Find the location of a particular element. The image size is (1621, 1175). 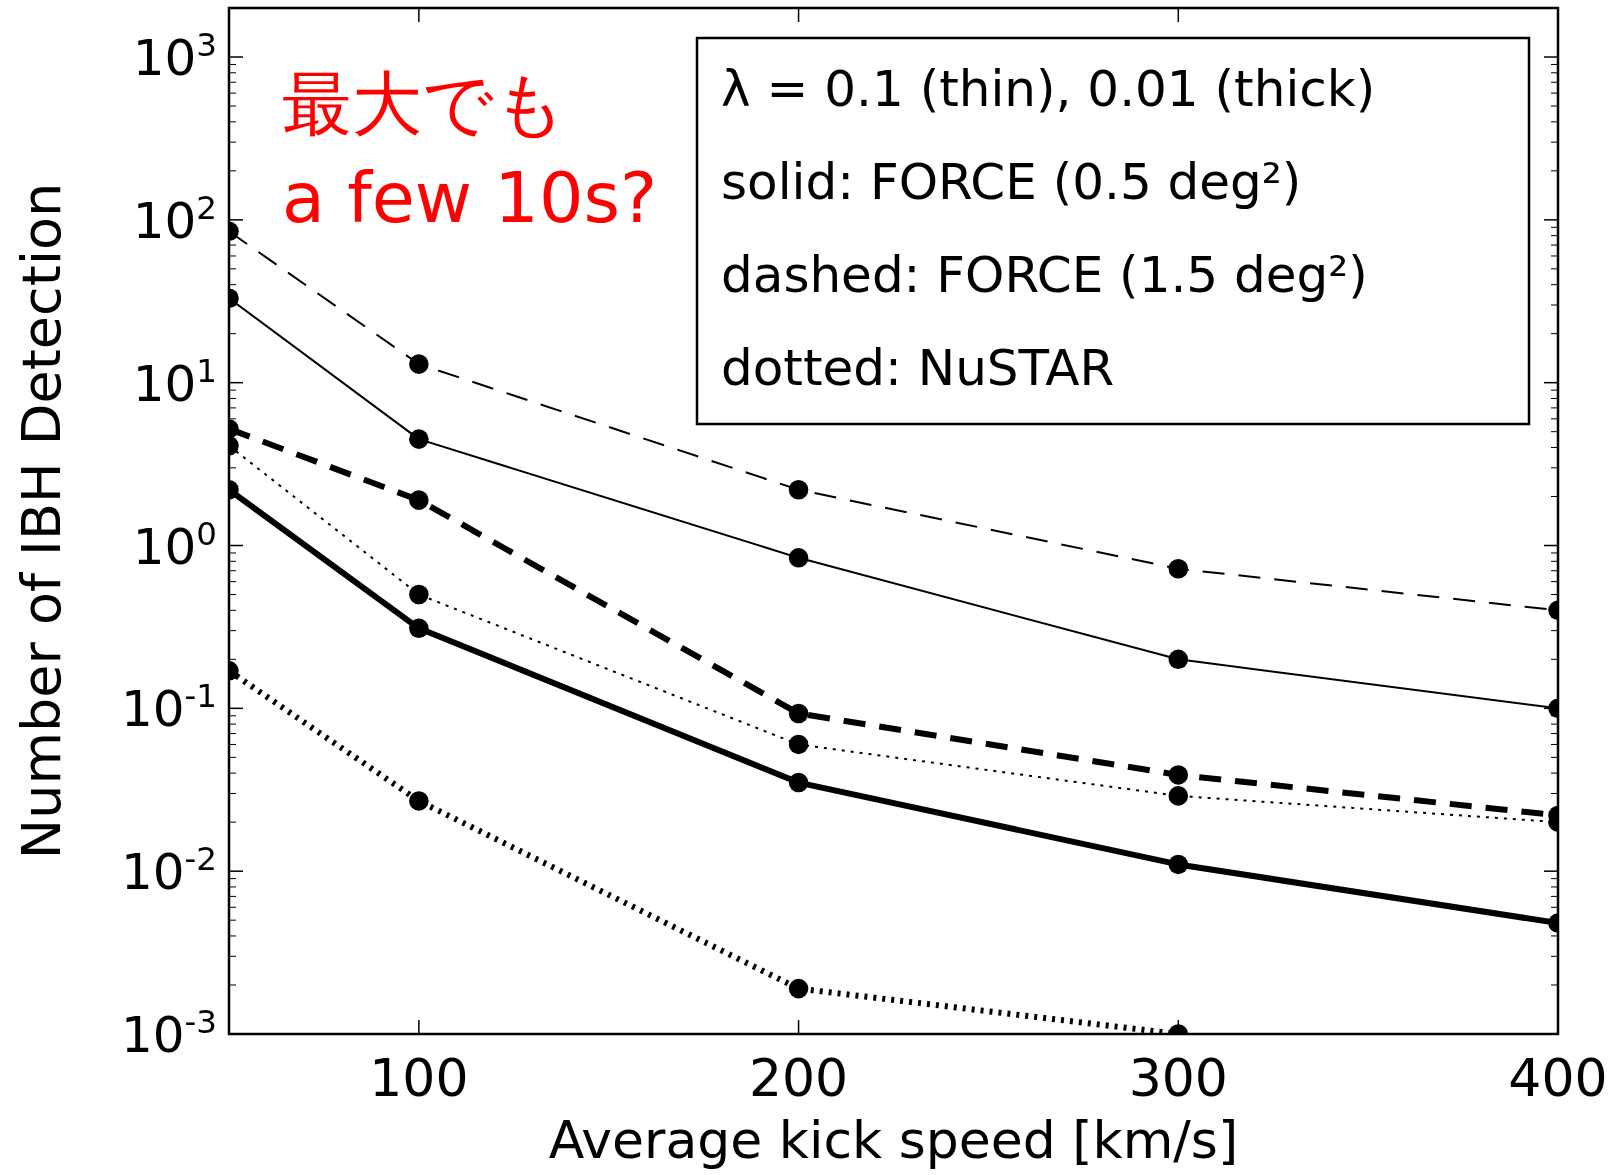

annotation: dotted: NuSTAR is located at coordinates (918, 368).